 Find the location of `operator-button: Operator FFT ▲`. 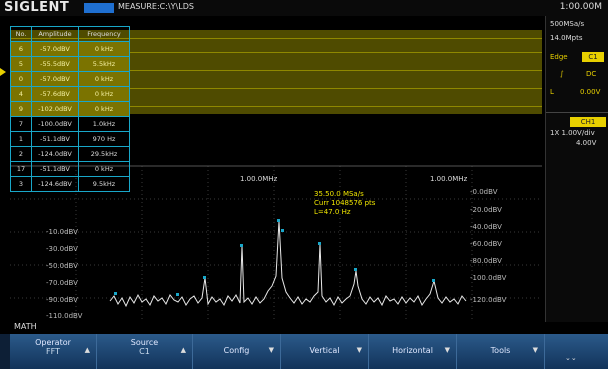

operator-button: Operator FFT ▲ is located at coordinates (53, 351).